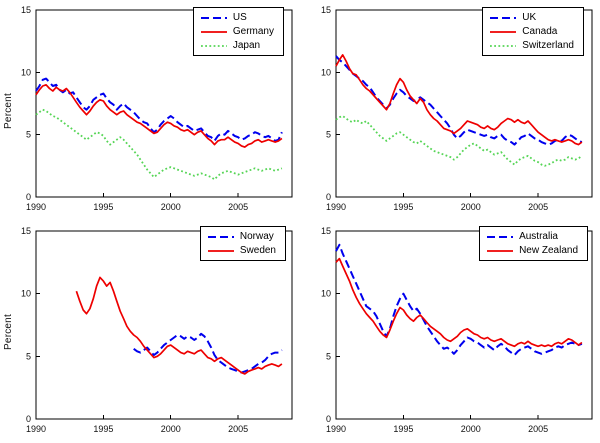  Describe the element at coordinates (533, 243) in the screenshot. I see `legend: Australia New Zealand` at that location.